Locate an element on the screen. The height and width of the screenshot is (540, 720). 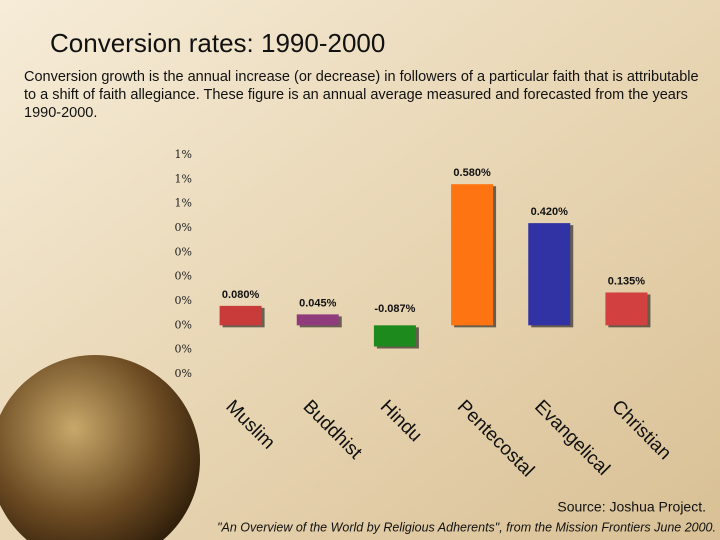
value-label: 0.080% is located at coordinates (241, 295).